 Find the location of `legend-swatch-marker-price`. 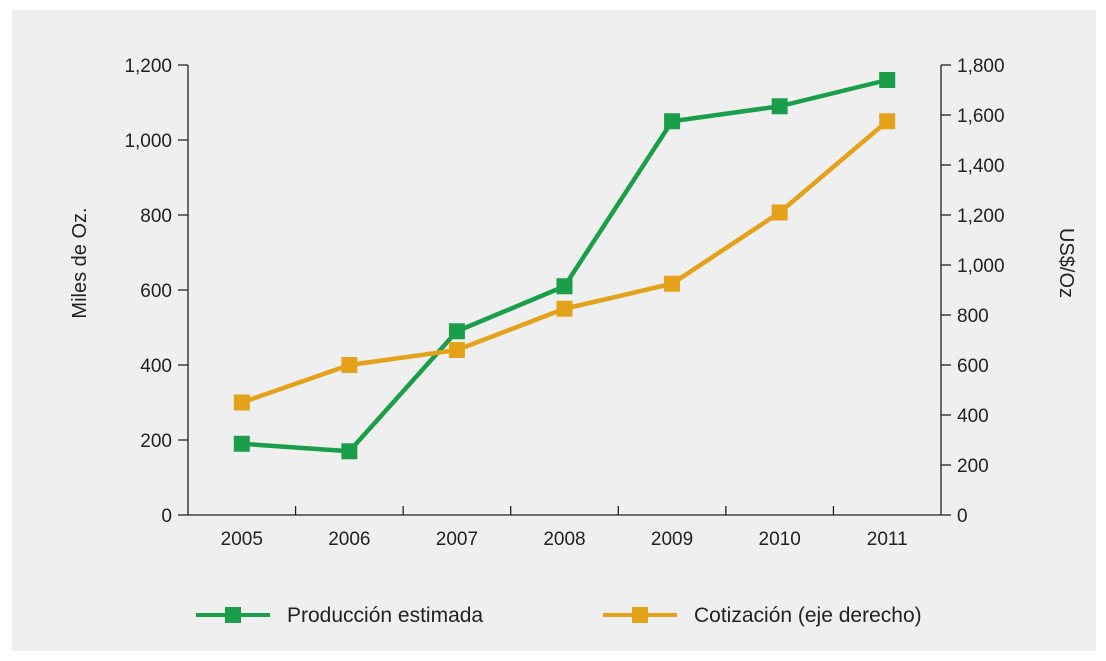

legend-swatch-marker-price is located at coordinates (640, 615).